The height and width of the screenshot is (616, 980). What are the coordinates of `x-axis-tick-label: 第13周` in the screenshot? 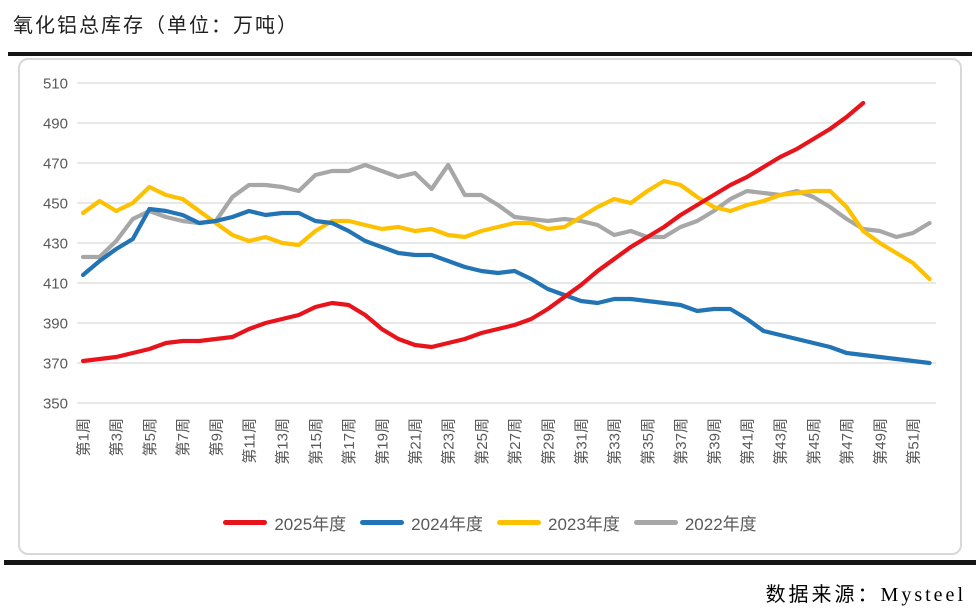 It's located at (283, 441).